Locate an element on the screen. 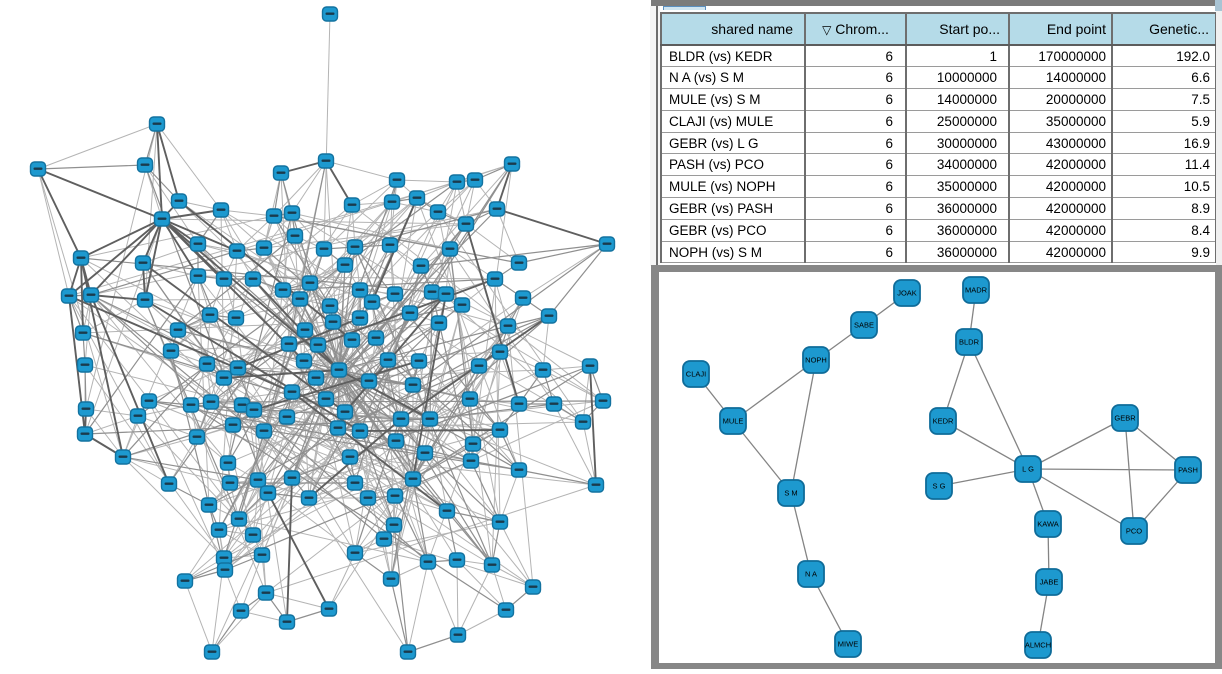  svg-text: KEDR is located at coordinates (943, 421).